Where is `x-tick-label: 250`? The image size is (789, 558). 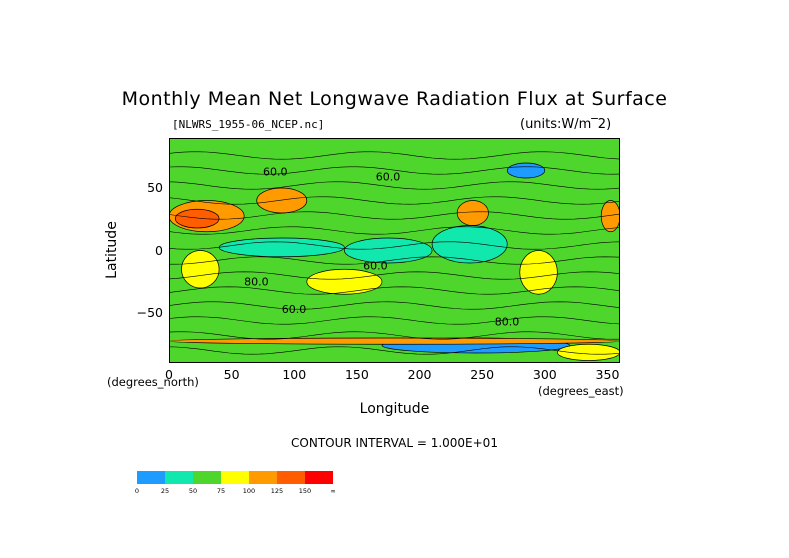
x-tick-label: 250 is located at coordinates (482, 374).